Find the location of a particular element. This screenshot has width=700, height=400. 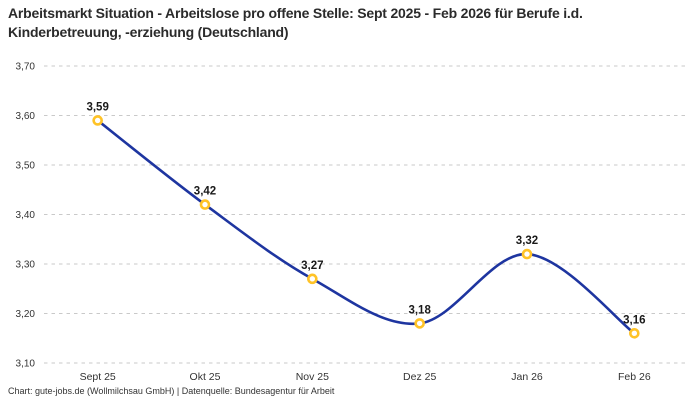

data-point-label: 3,42 is located at coordinates (205, 192).